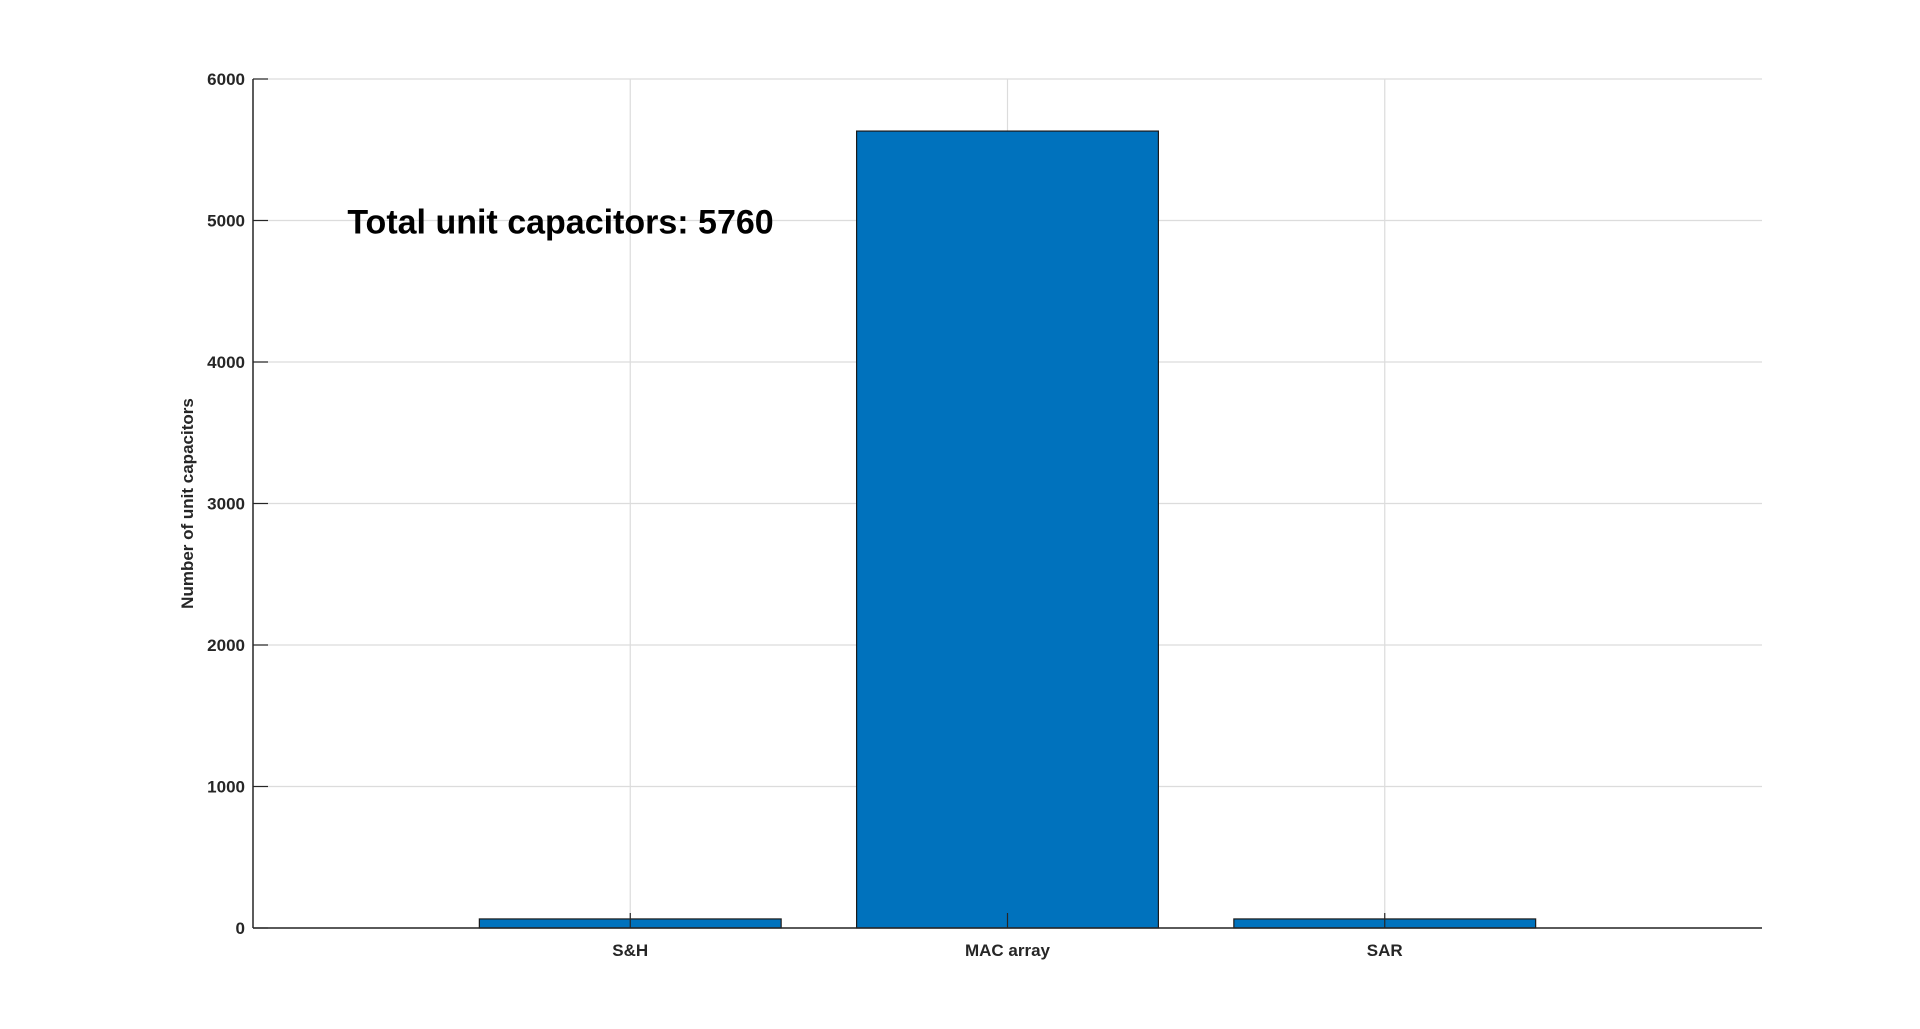 This screenshot has width=1920, height=1029. What do you see at coordinates (240, 928) in the screenshot?
I see `y-tick-label: 0` at bounding box center [240, 928].